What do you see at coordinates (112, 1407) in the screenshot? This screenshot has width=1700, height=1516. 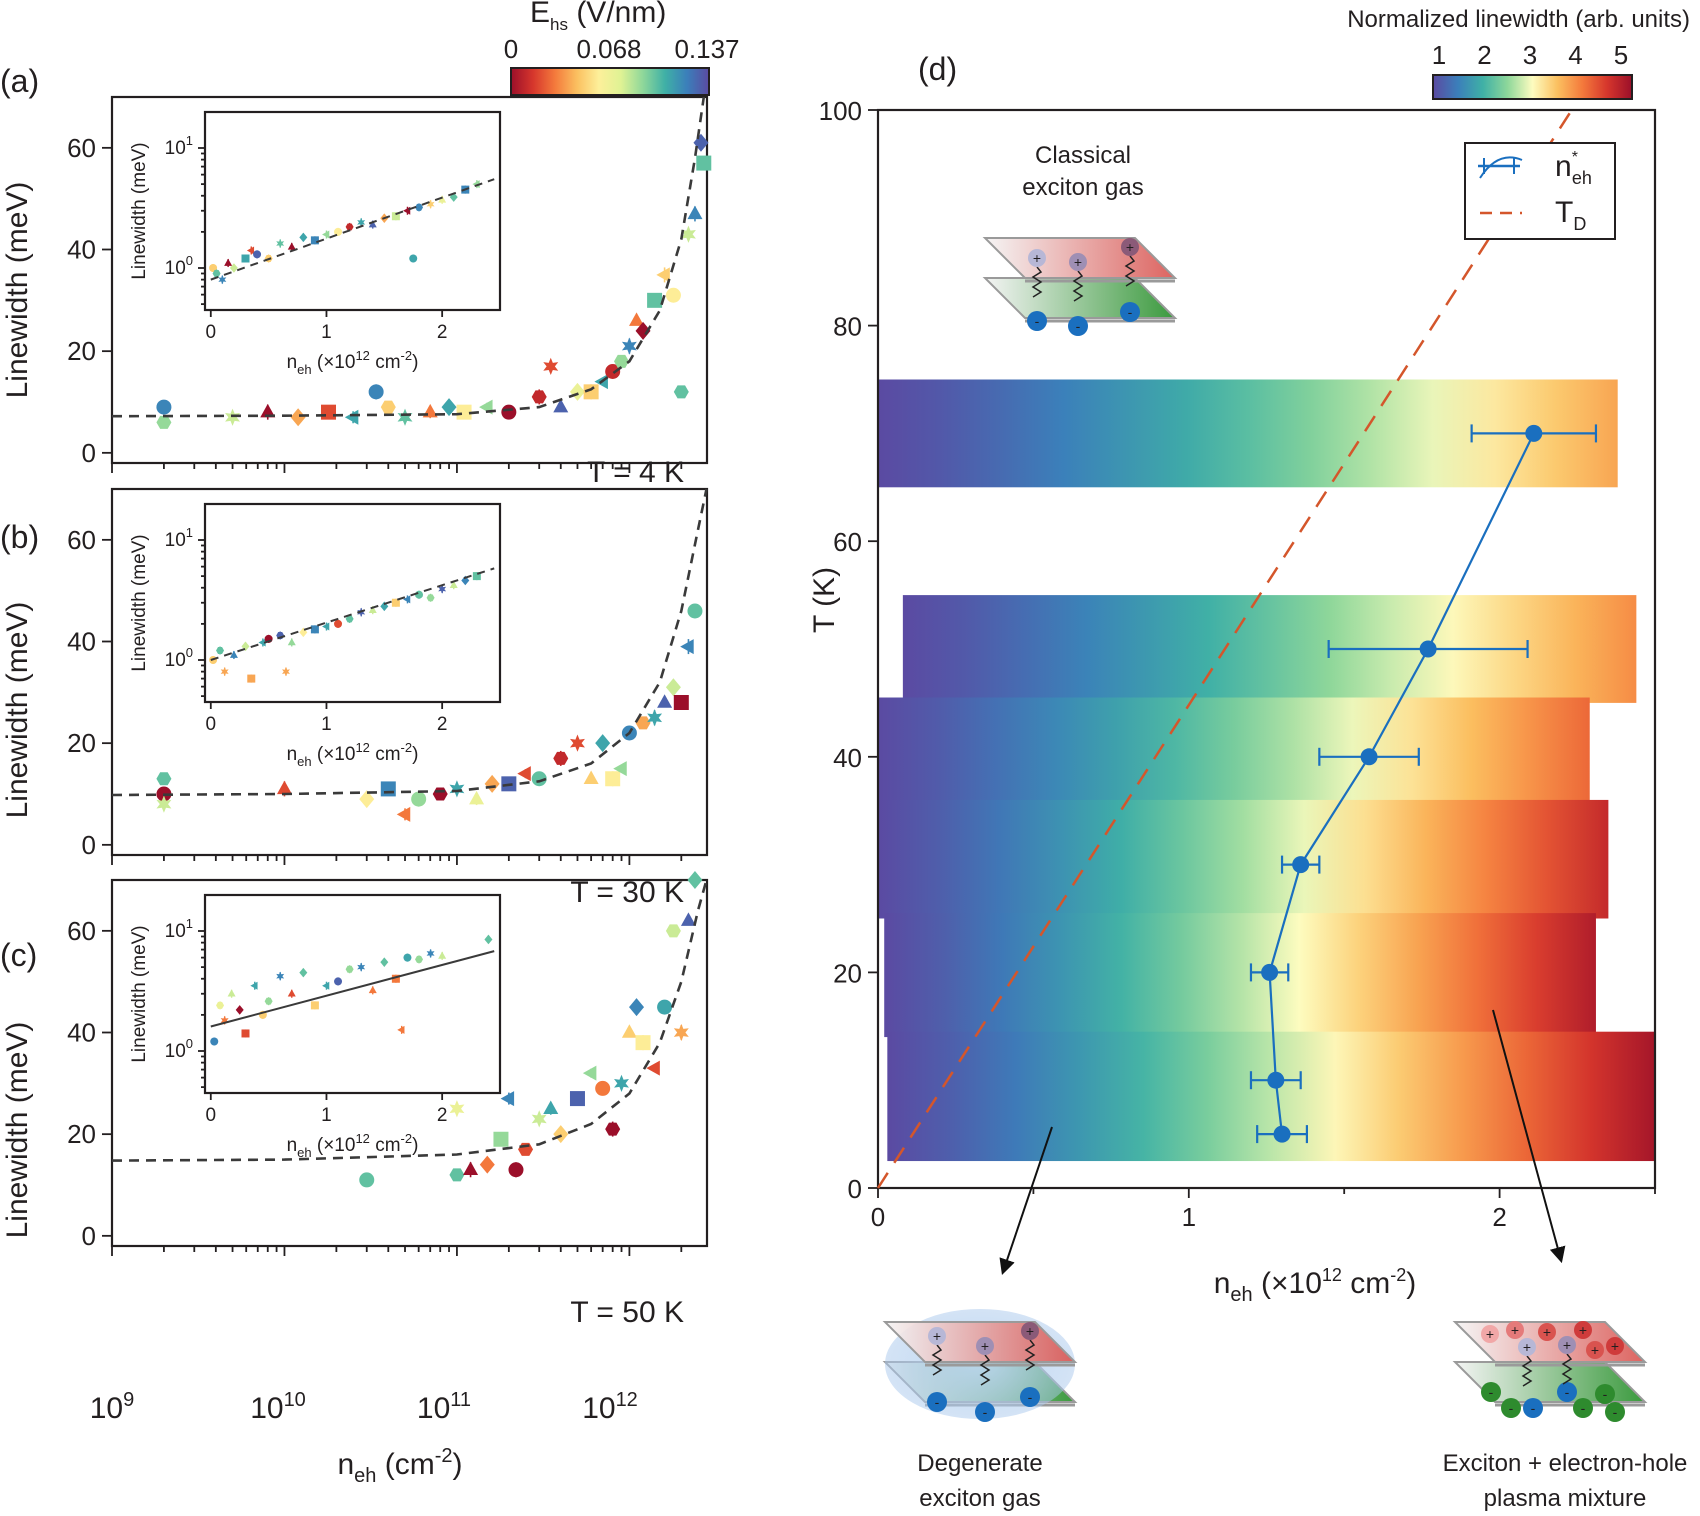 I see `xtick-1e9: 109` at bounding box center [112, 1407].